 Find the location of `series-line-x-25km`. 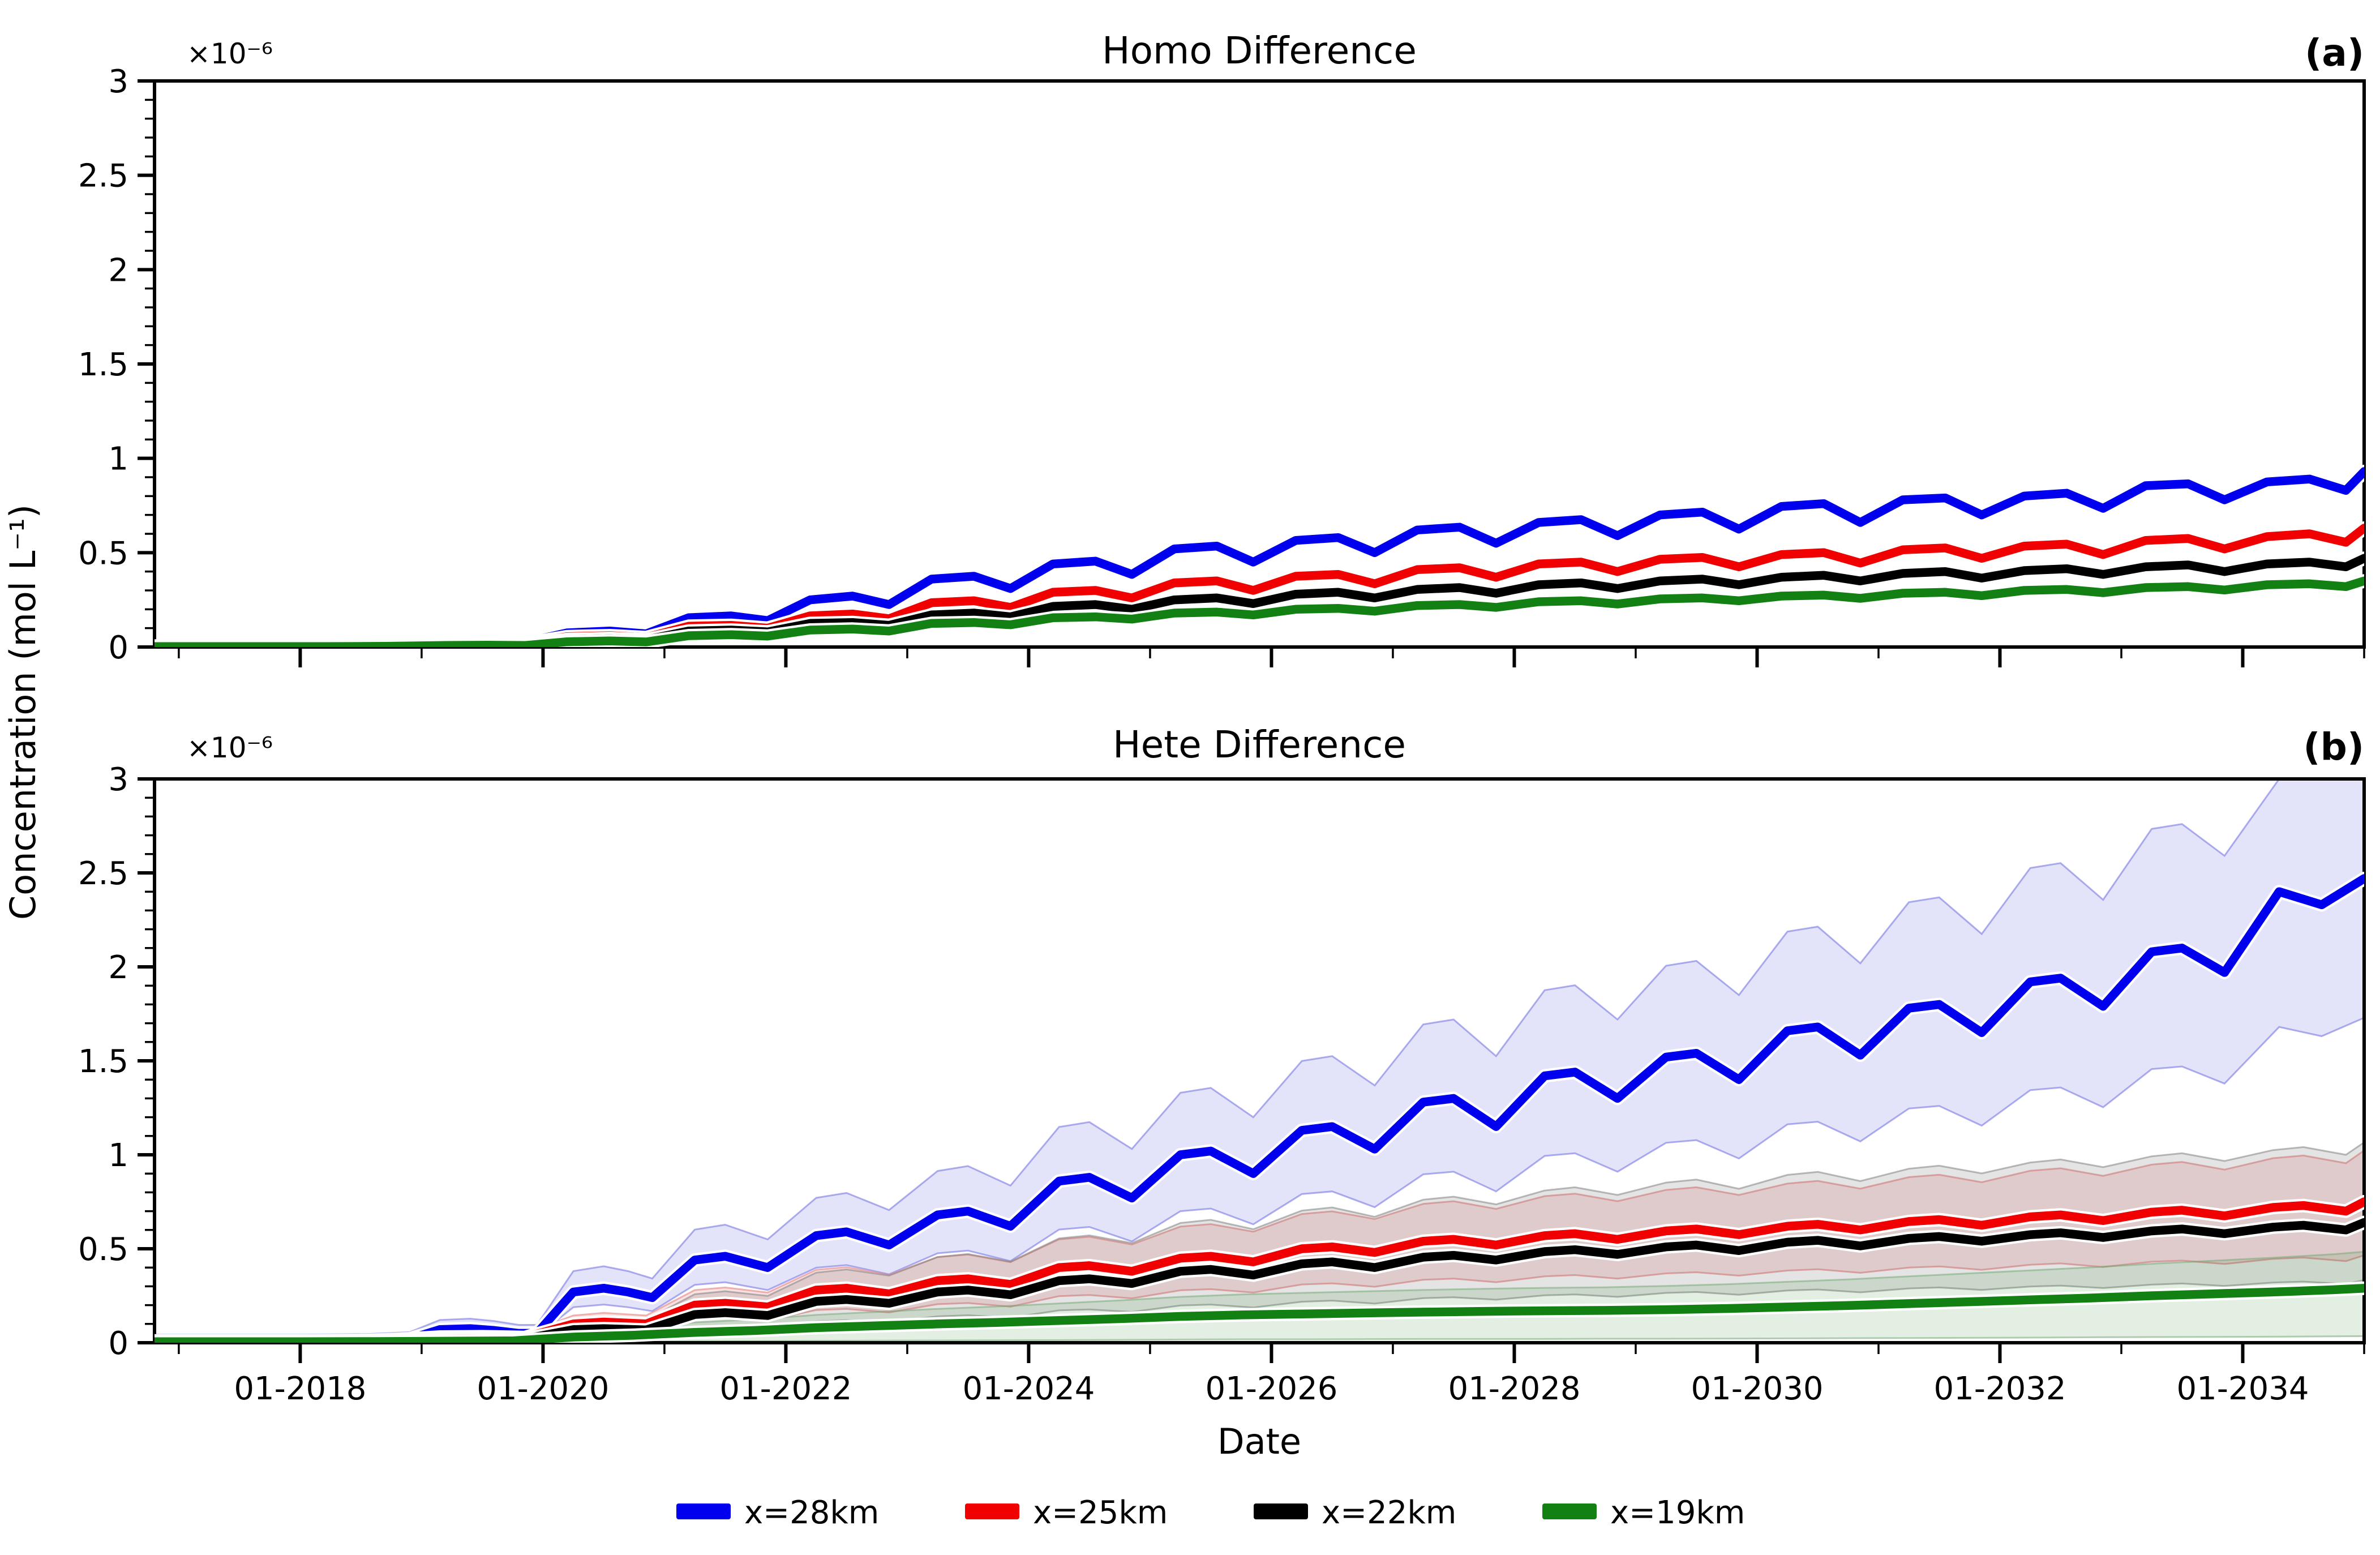

series-line-x-25km is located at coordinates (1259, 1270).